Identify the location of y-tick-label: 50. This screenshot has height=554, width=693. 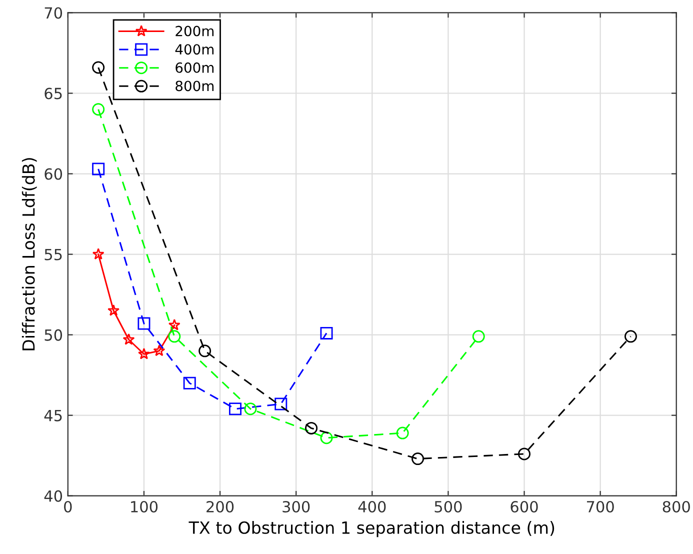
(53, 335).